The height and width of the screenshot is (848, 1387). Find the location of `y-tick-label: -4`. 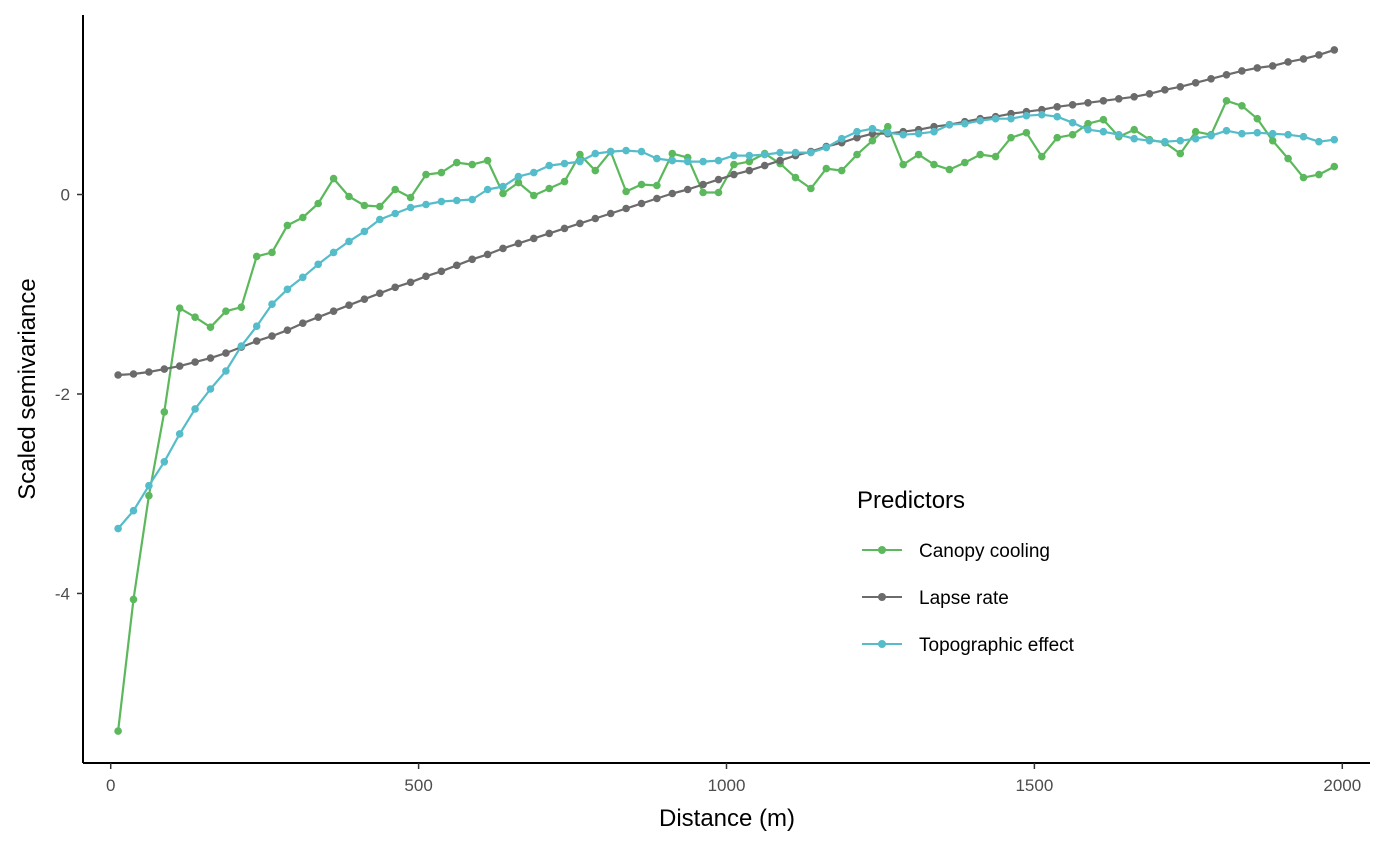

y-tick-label: -4 is located at coordinates (62, 593).